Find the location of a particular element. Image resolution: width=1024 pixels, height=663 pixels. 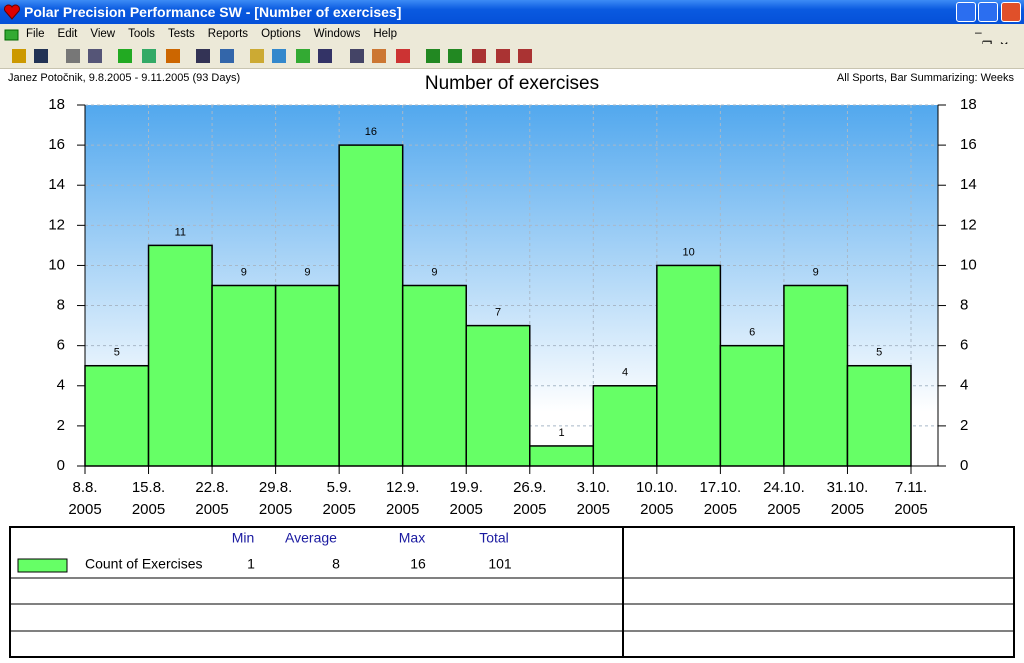

menu-item: View is located at coordinates (103, 34).